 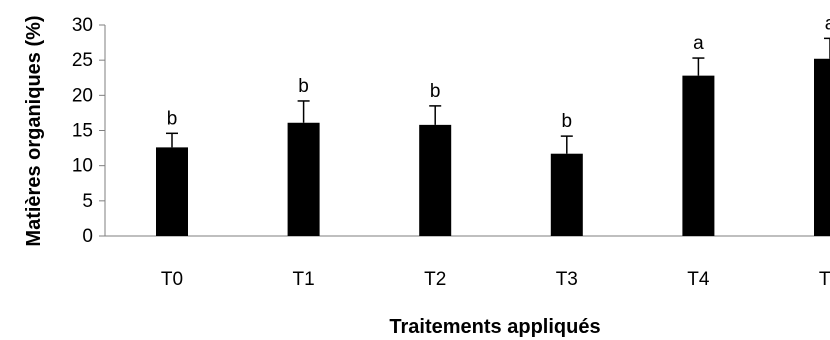 What do you see at coordinates (567, 279) in the screenshot?
I see `x-tick-label: T3` at bounding box center [567, 279].